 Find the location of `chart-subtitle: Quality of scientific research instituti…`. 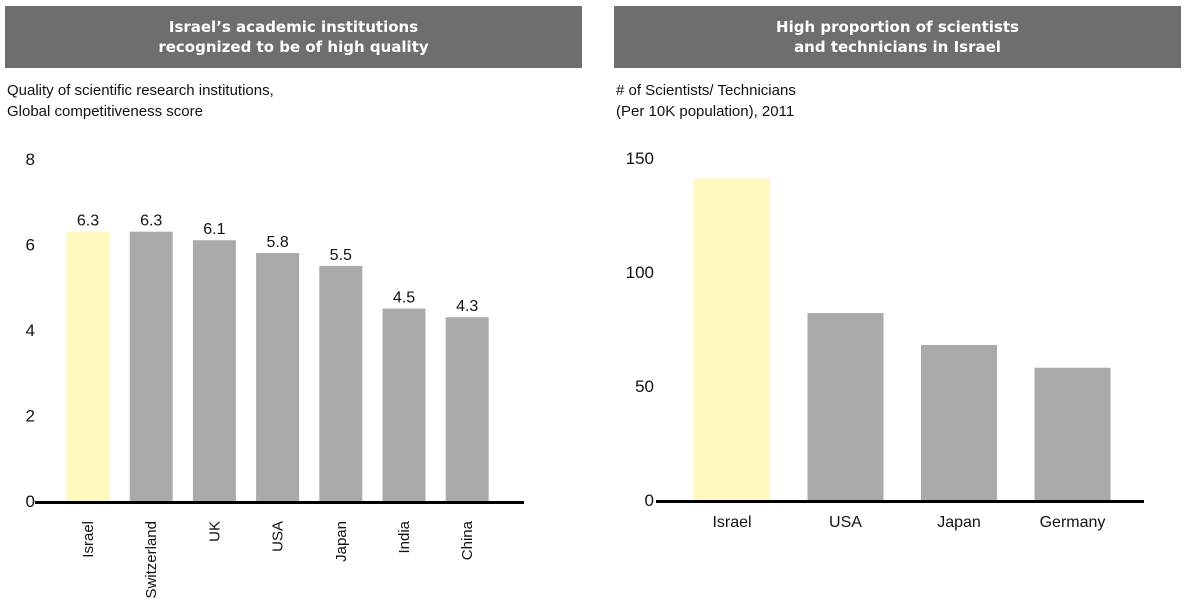

chart-subtitle: Quality of scientific research instituti… is located at coordinates (293, 101).